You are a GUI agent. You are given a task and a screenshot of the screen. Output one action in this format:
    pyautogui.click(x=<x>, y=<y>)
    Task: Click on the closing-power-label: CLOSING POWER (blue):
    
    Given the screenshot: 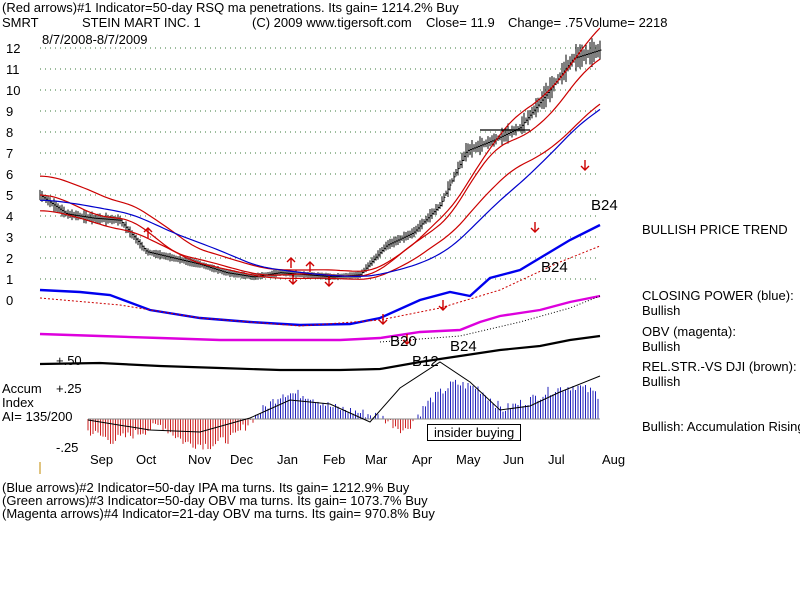 What is the action you would take?
    pyautogui.click(x=718, y=295)
    